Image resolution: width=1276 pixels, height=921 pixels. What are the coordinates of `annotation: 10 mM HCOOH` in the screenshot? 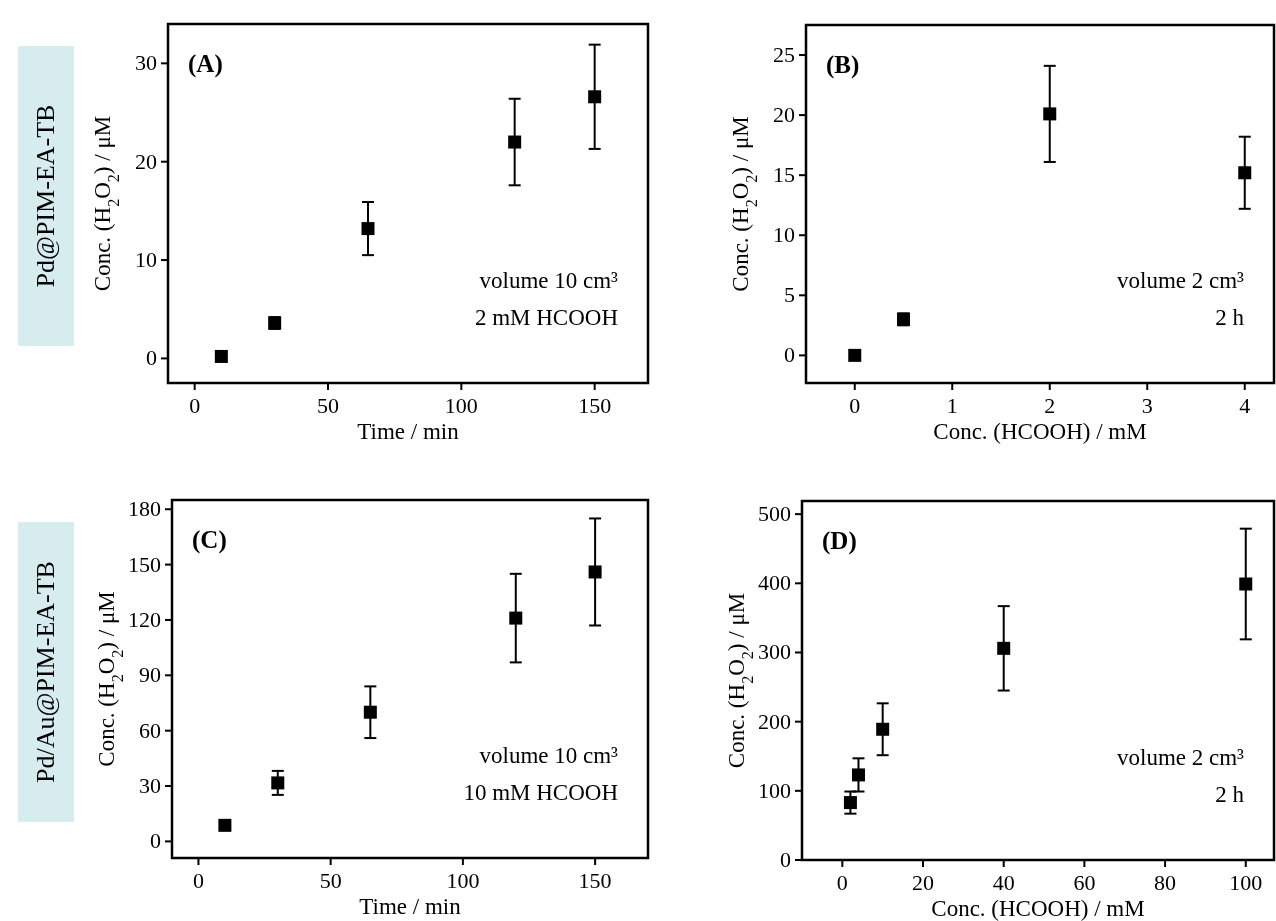 It's located at (540, 792).